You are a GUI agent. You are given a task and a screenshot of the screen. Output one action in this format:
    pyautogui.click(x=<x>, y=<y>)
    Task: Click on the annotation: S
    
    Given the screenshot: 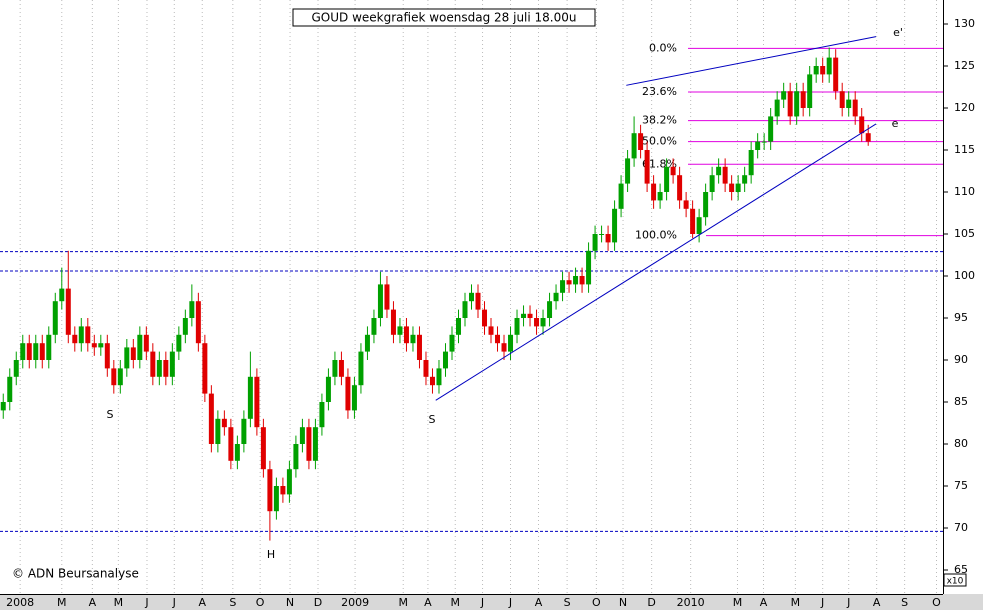 What is the action you would take?
    pyautogui.click(x=110, y=414)
    